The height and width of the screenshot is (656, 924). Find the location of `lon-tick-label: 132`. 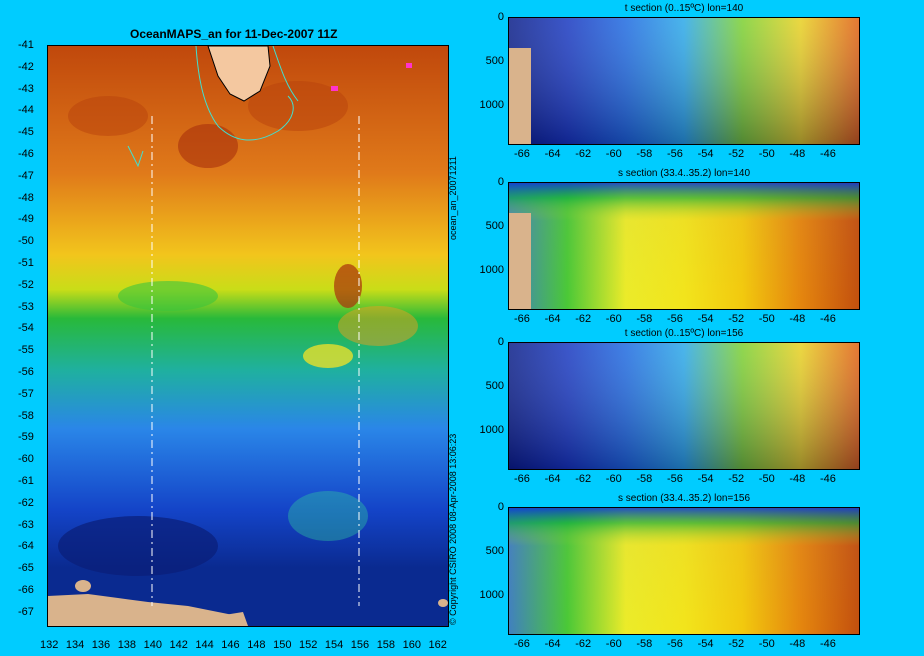

lon-tick-label: 132 is located at coordinates (49, 645).